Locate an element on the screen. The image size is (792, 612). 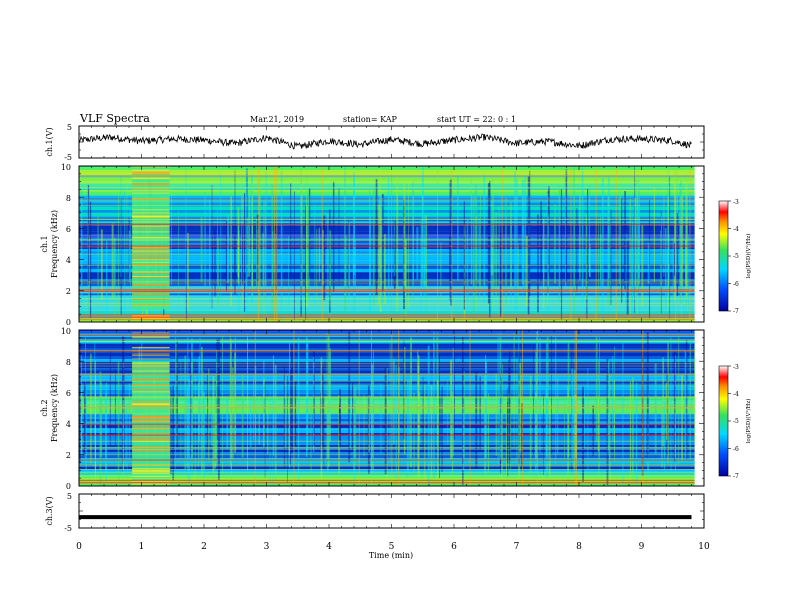
s1-ylabel-channel: ch.1 is located at coordinates (44, 243).